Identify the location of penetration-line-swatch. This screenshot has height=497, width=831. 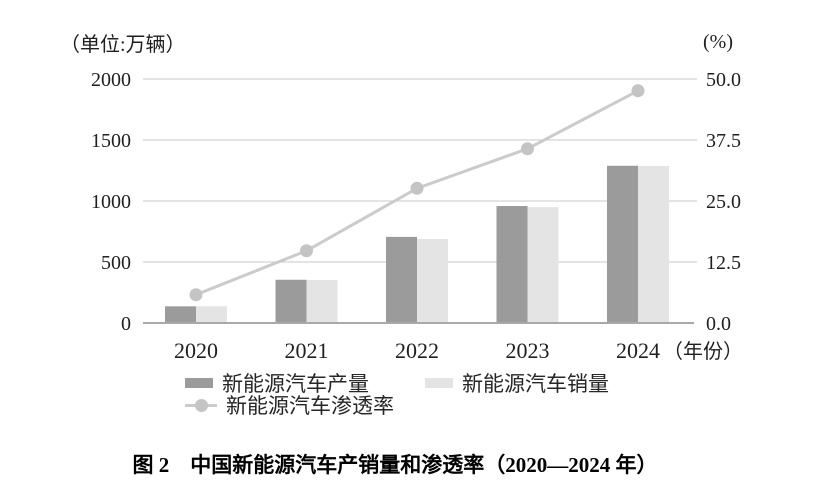
(201, 405).